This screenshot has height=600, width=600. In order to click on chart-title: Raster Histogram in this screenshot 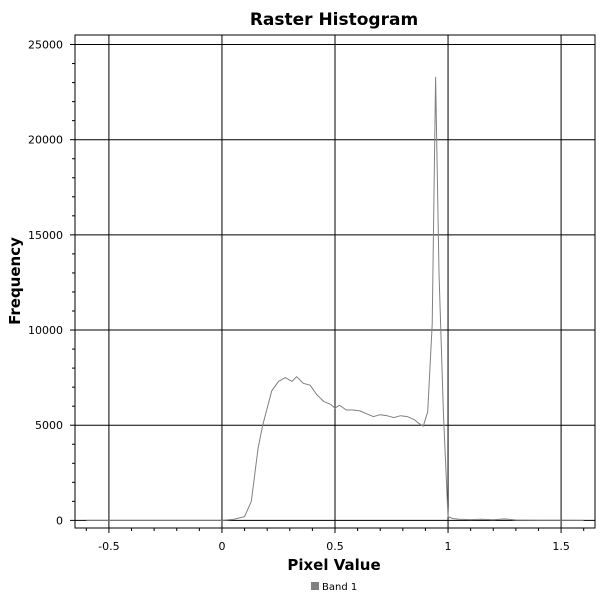, I will do `click(334, 20)`.